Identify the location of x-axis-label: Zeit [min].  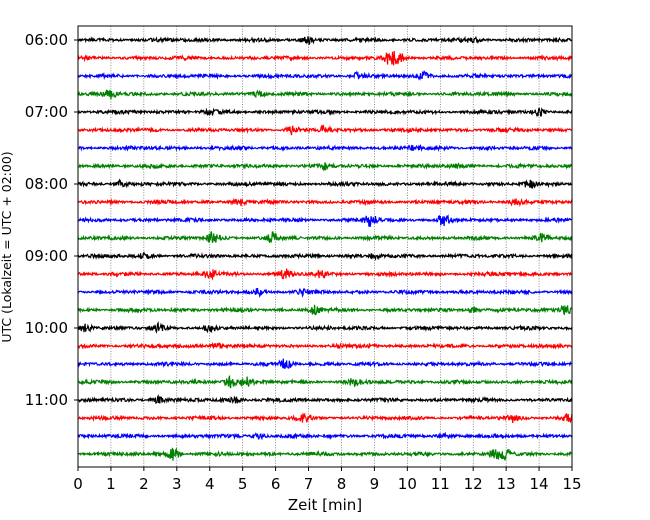
(325, 505).